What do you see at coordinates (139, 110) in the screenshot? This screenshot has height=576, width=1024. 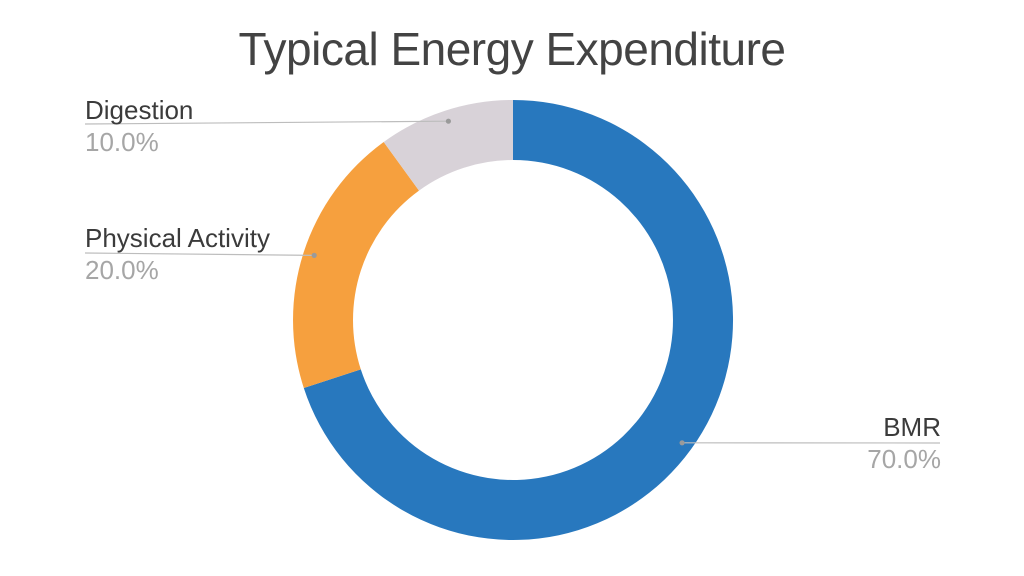 I see `slice-name: Digestion` at bounding box center [139, 110].